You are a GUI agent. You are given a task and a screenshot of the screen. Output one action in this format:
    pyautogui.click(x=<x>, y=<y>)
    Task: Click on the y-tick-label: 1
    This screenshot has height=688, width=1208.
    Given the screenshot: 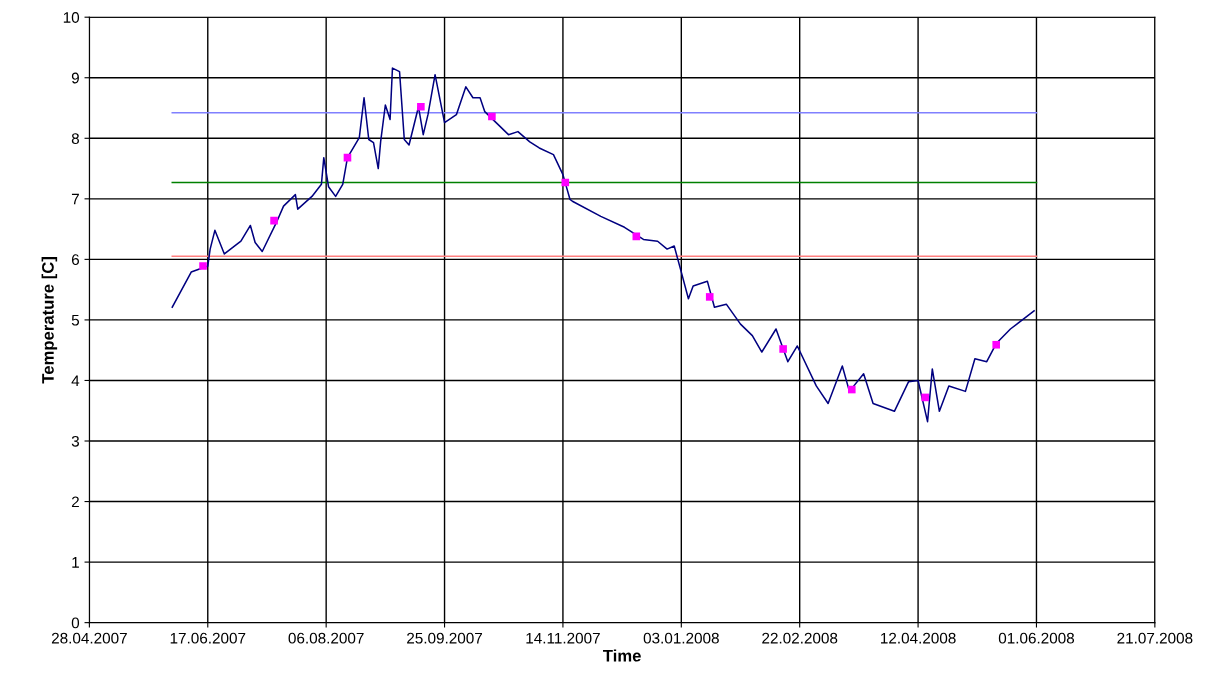 What is the action you would take?
    pyautogui.click(x=75, y=562)
    